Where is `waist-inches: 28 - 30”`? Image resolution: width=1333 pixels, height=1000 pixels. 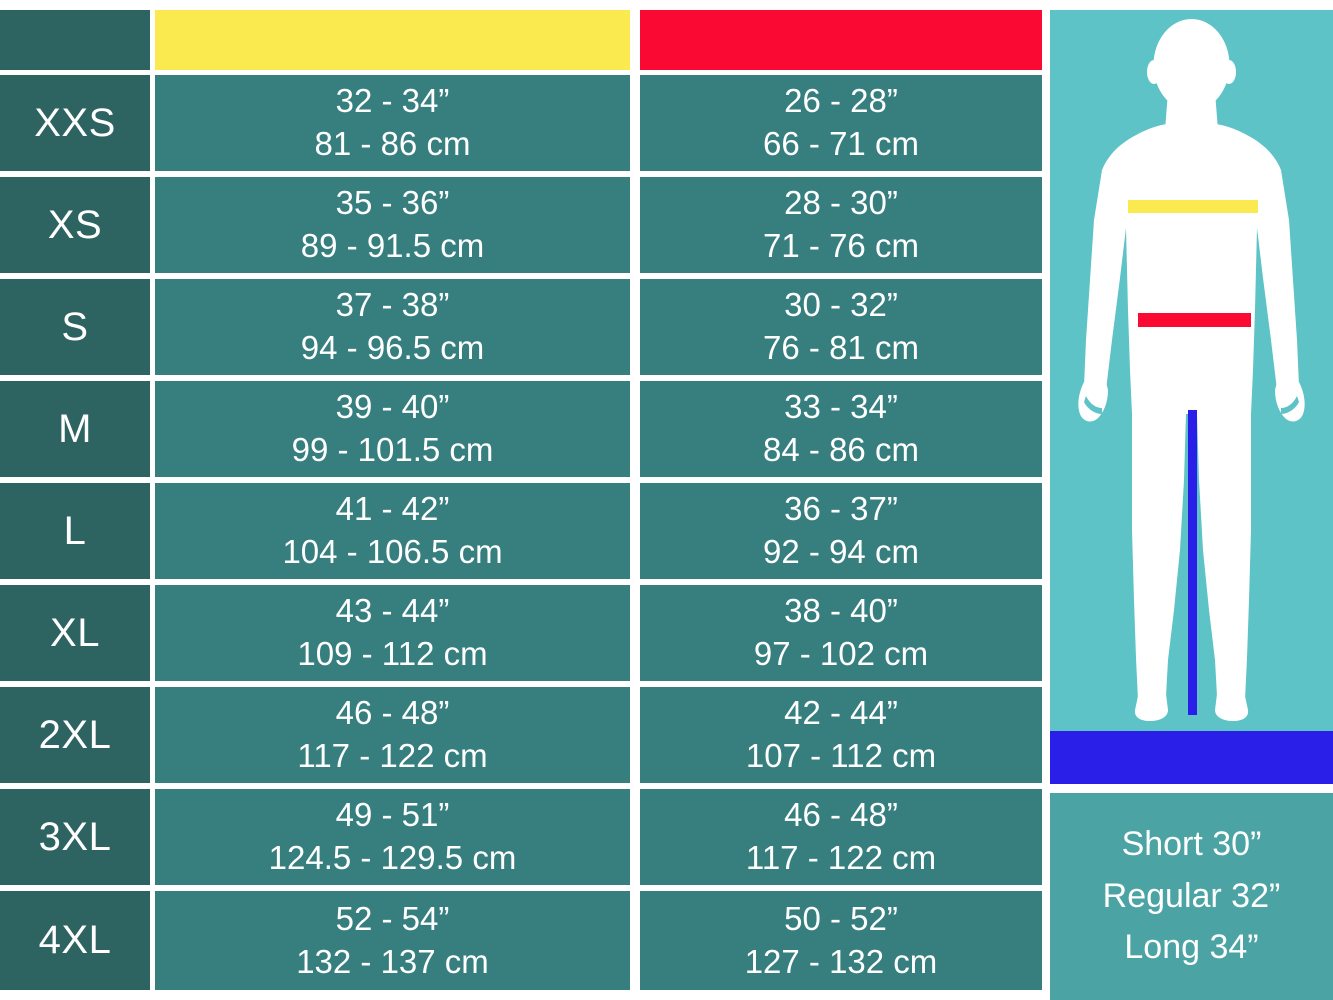
waist-inches: 28 - 30” is located at coordinates (841, 203).